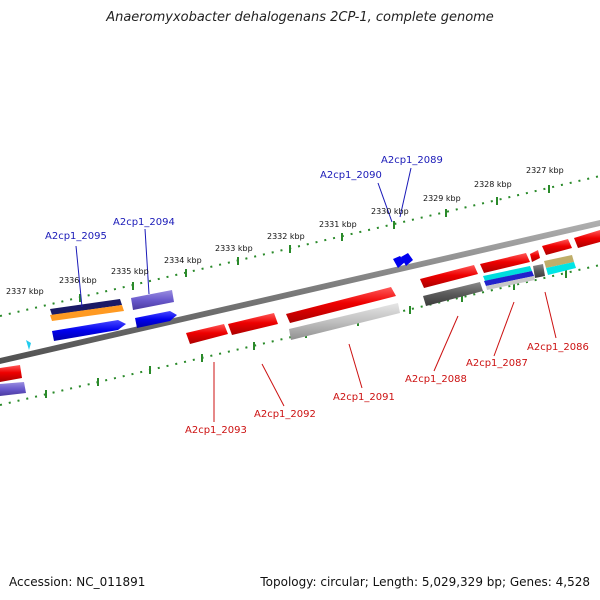 This screenshot has width=600, height=600. What do you see at coordinates (559, 261) in the screenshot?
I see `gene-2086-band-khaki` at bounding box center [559, 261].